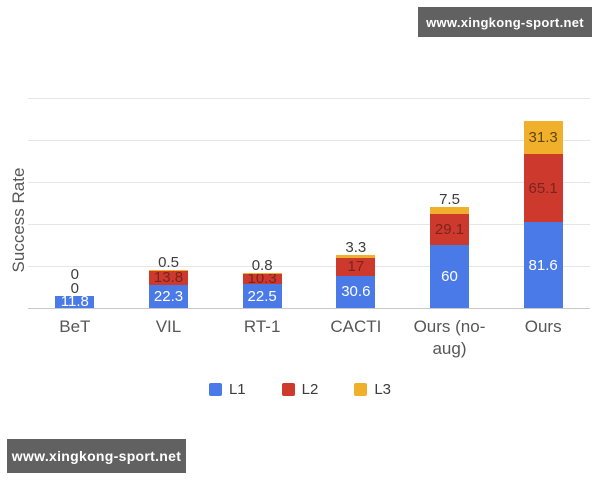 The image size is (600, 480). Describe the element at coordinates (168, 262) in the screenshot. I see `value-label-outside: 0.5` at that location.